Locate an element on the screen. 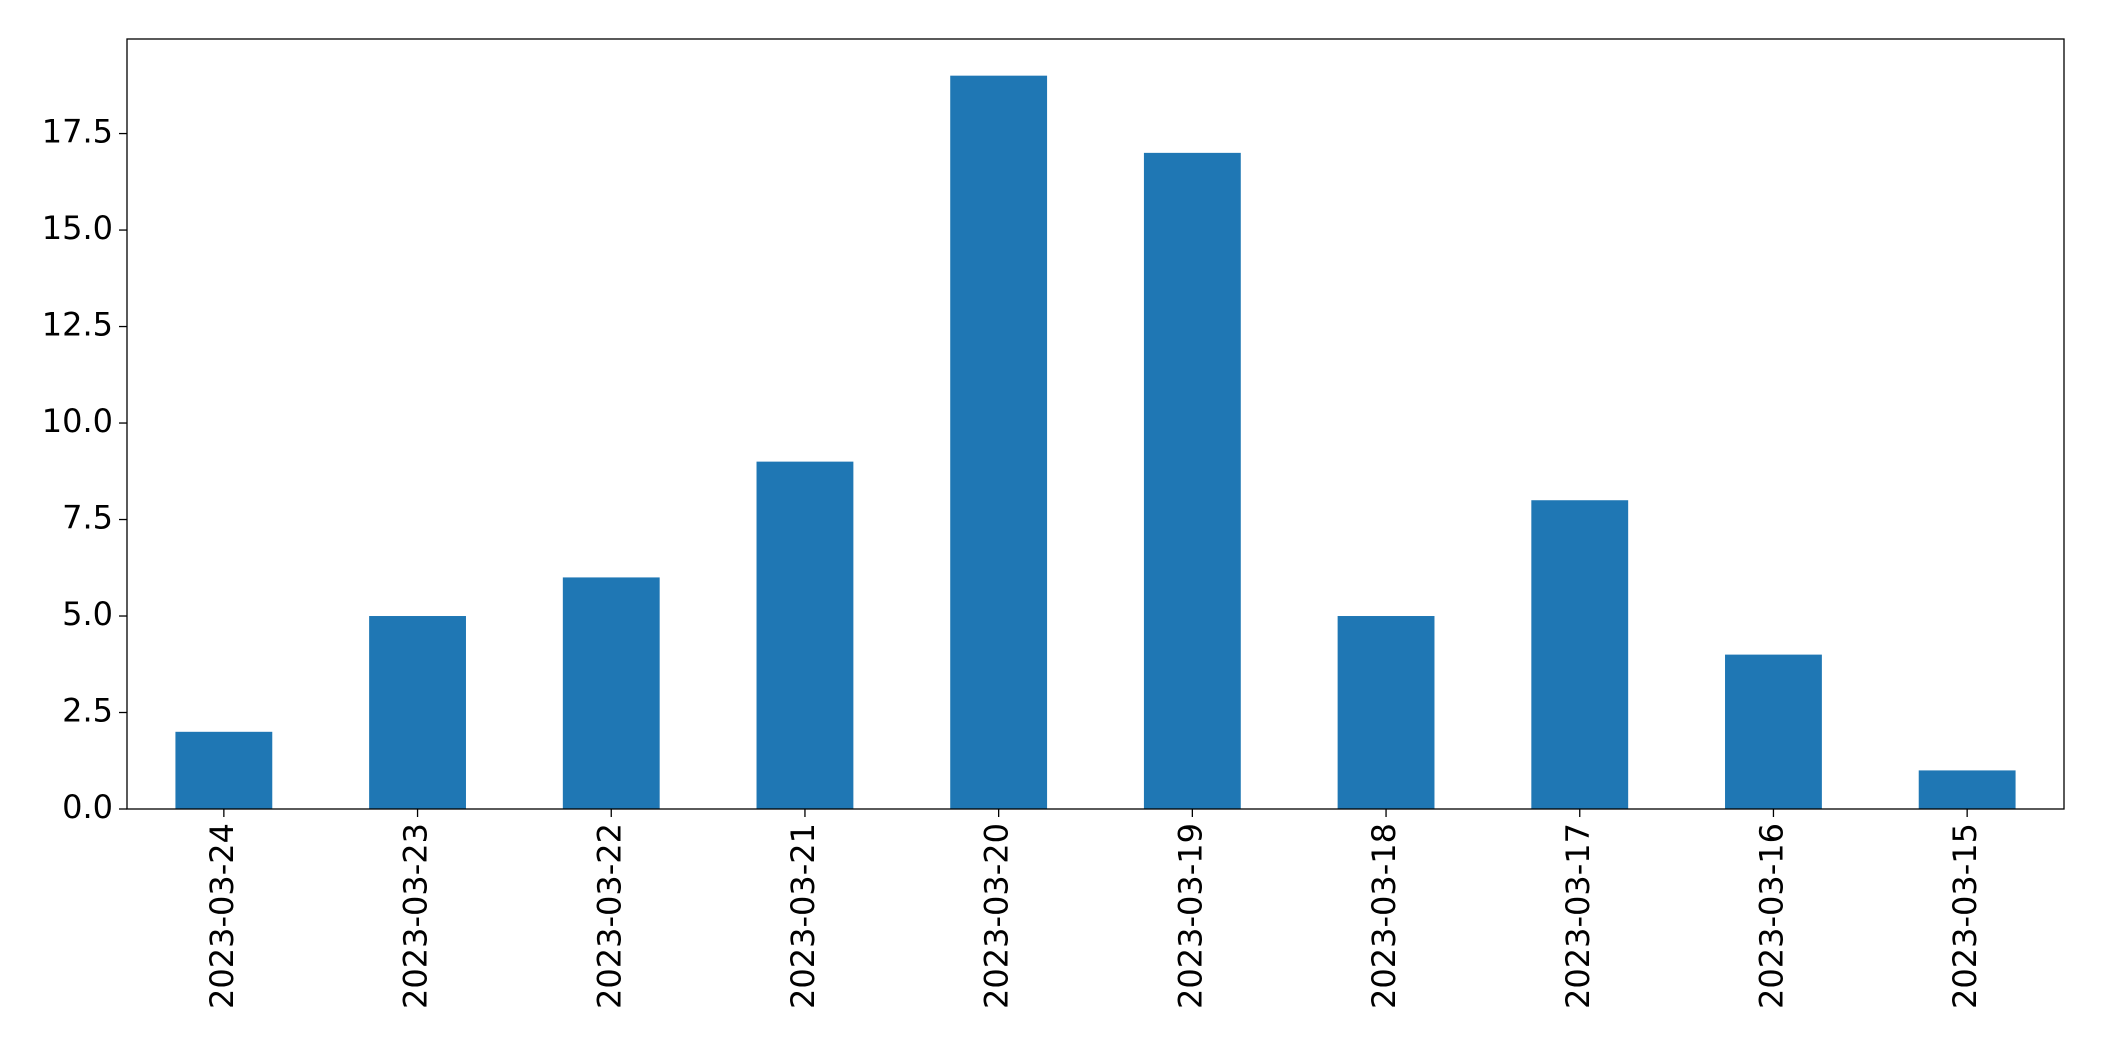 The image size is (2104, 1061). y-tick-label: 10.0 is located at coordinates (77, 421).